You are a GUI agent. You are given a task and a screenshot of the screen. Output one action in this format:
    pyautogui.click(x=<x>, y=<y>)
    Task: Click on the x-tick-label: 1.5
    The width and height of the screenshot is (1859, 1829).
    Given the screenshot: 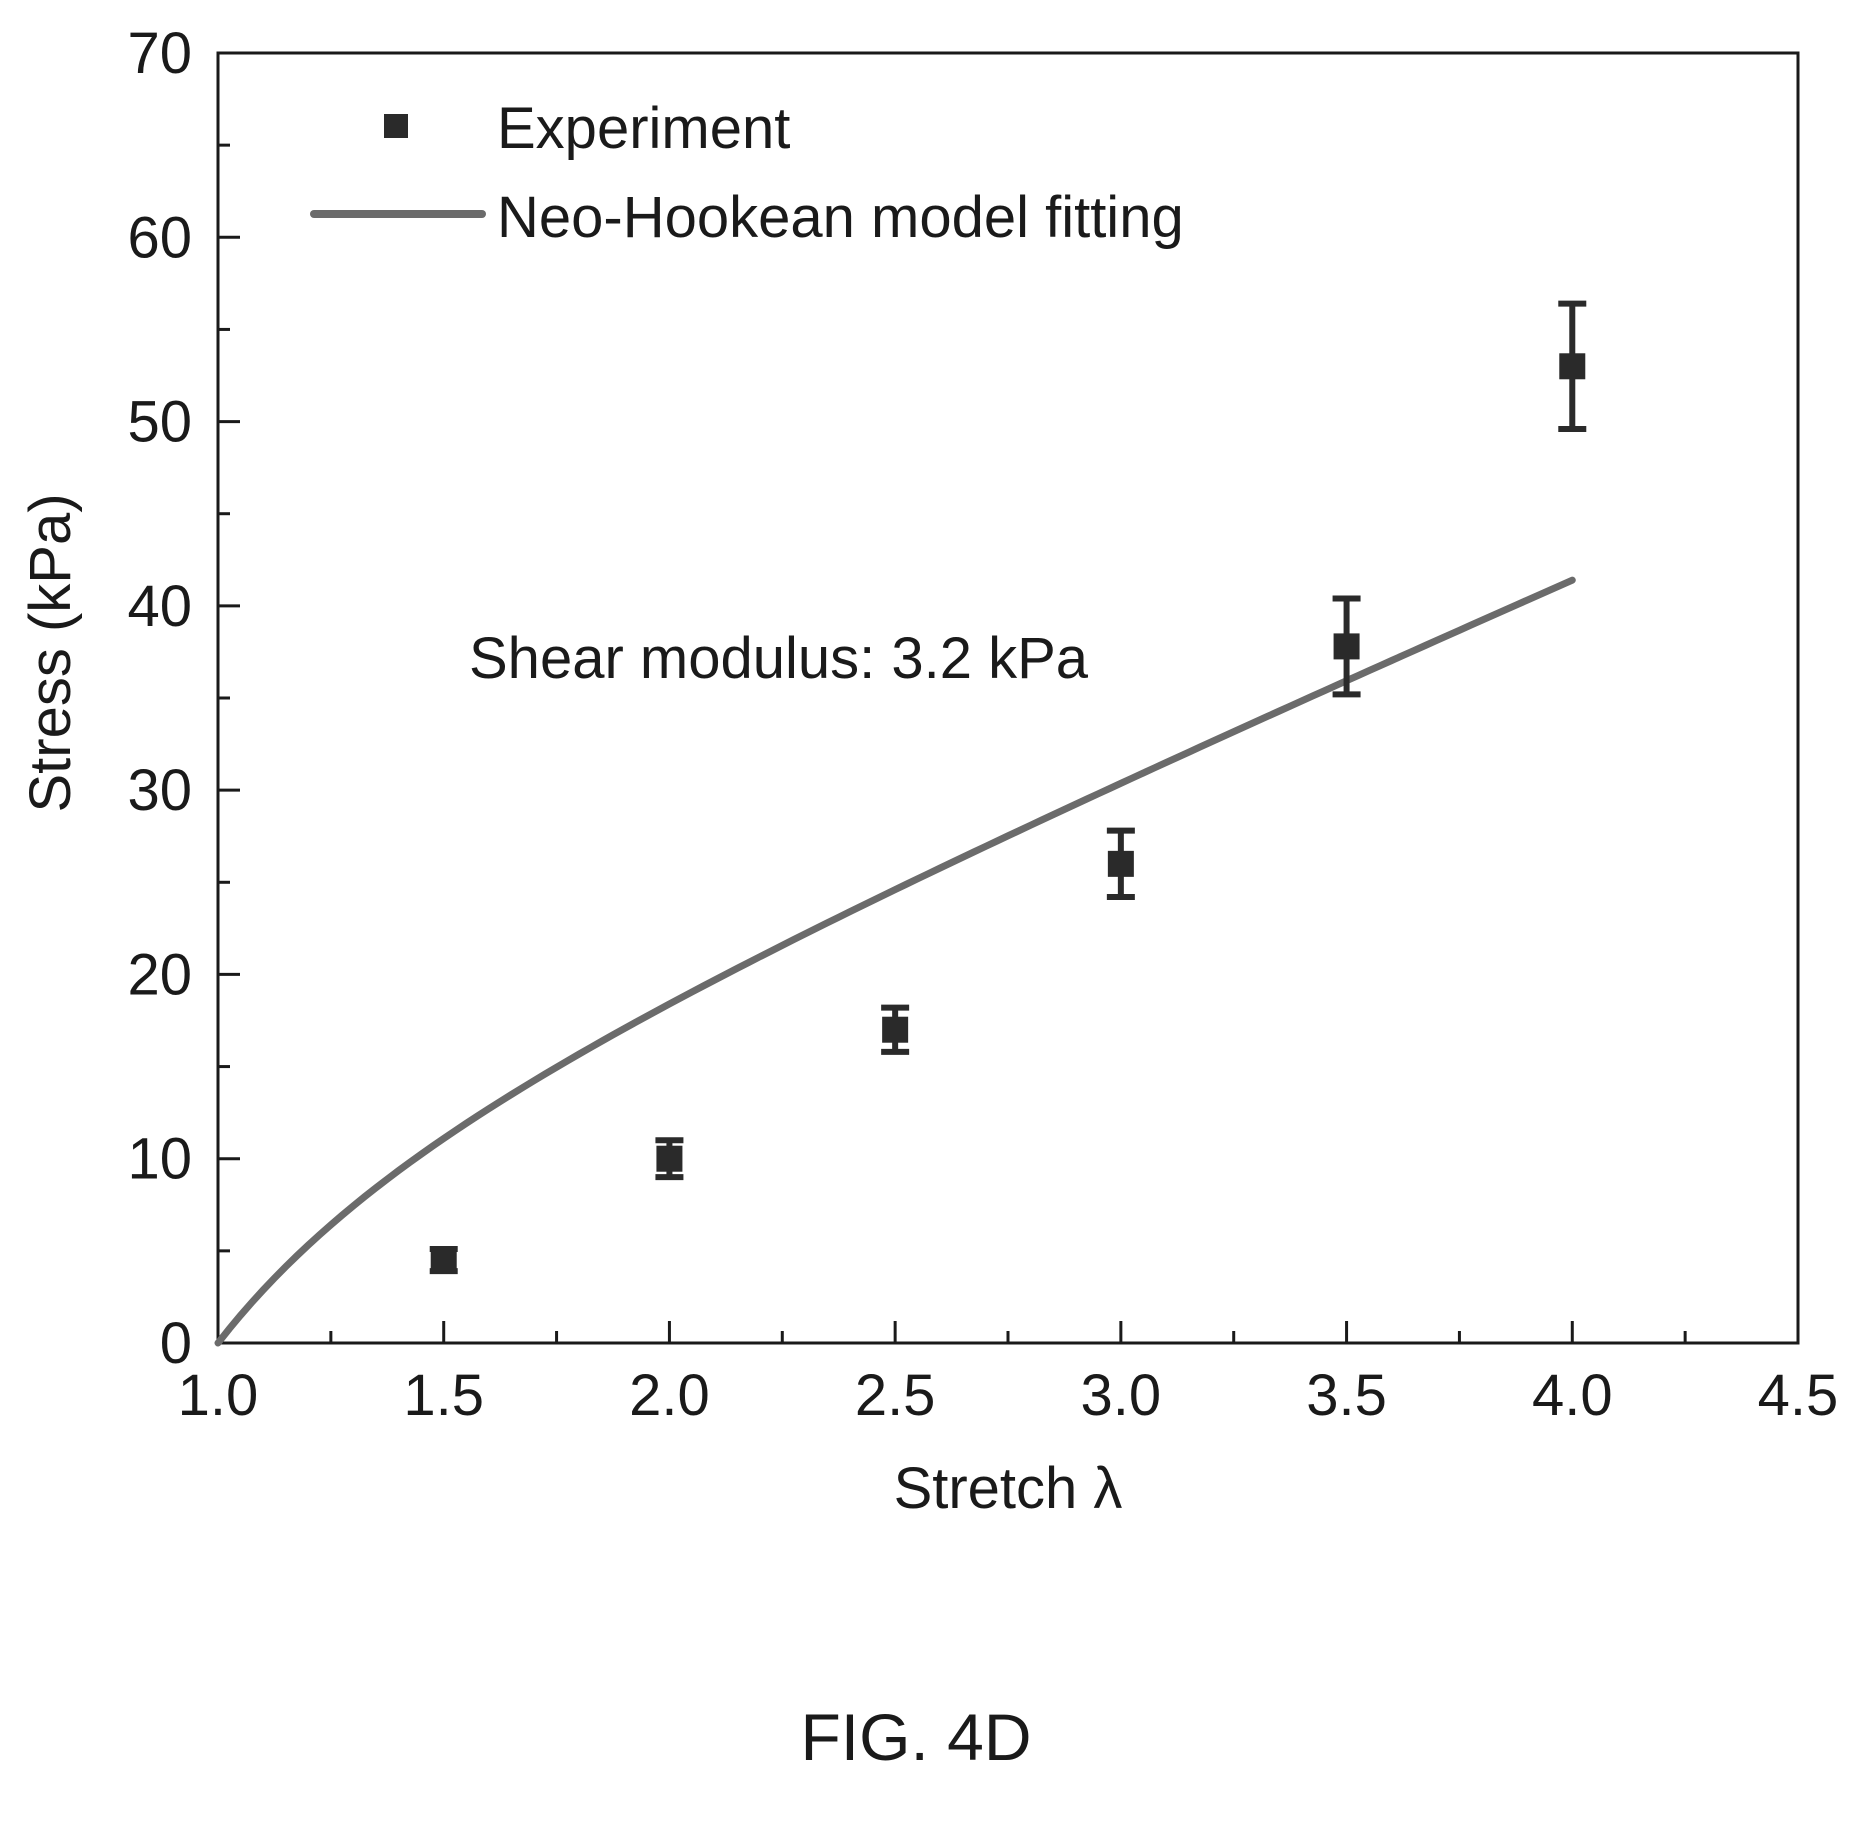 What is the action you would take?
    pyautogui.click(x=443, y=1395)
    